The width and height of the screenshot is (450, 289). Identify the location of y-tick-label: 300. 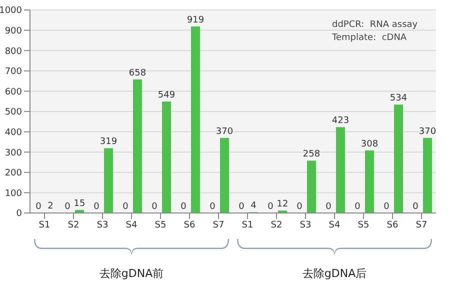
(13, 153).